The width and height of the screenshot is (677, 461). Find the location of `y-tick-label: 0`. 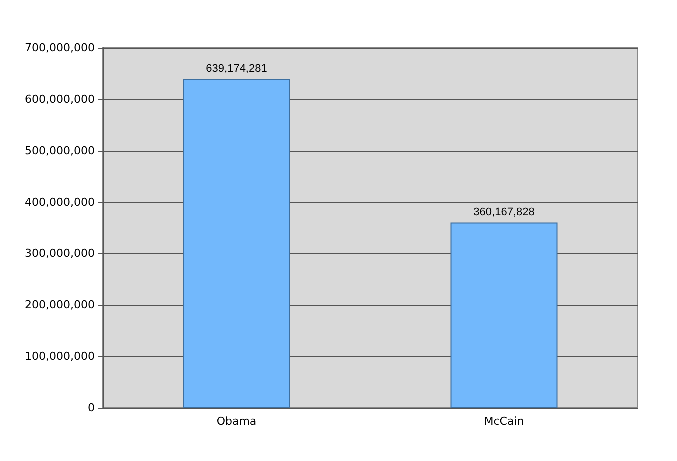

y-tick-label: 0 is located at coordinates (91, 408).